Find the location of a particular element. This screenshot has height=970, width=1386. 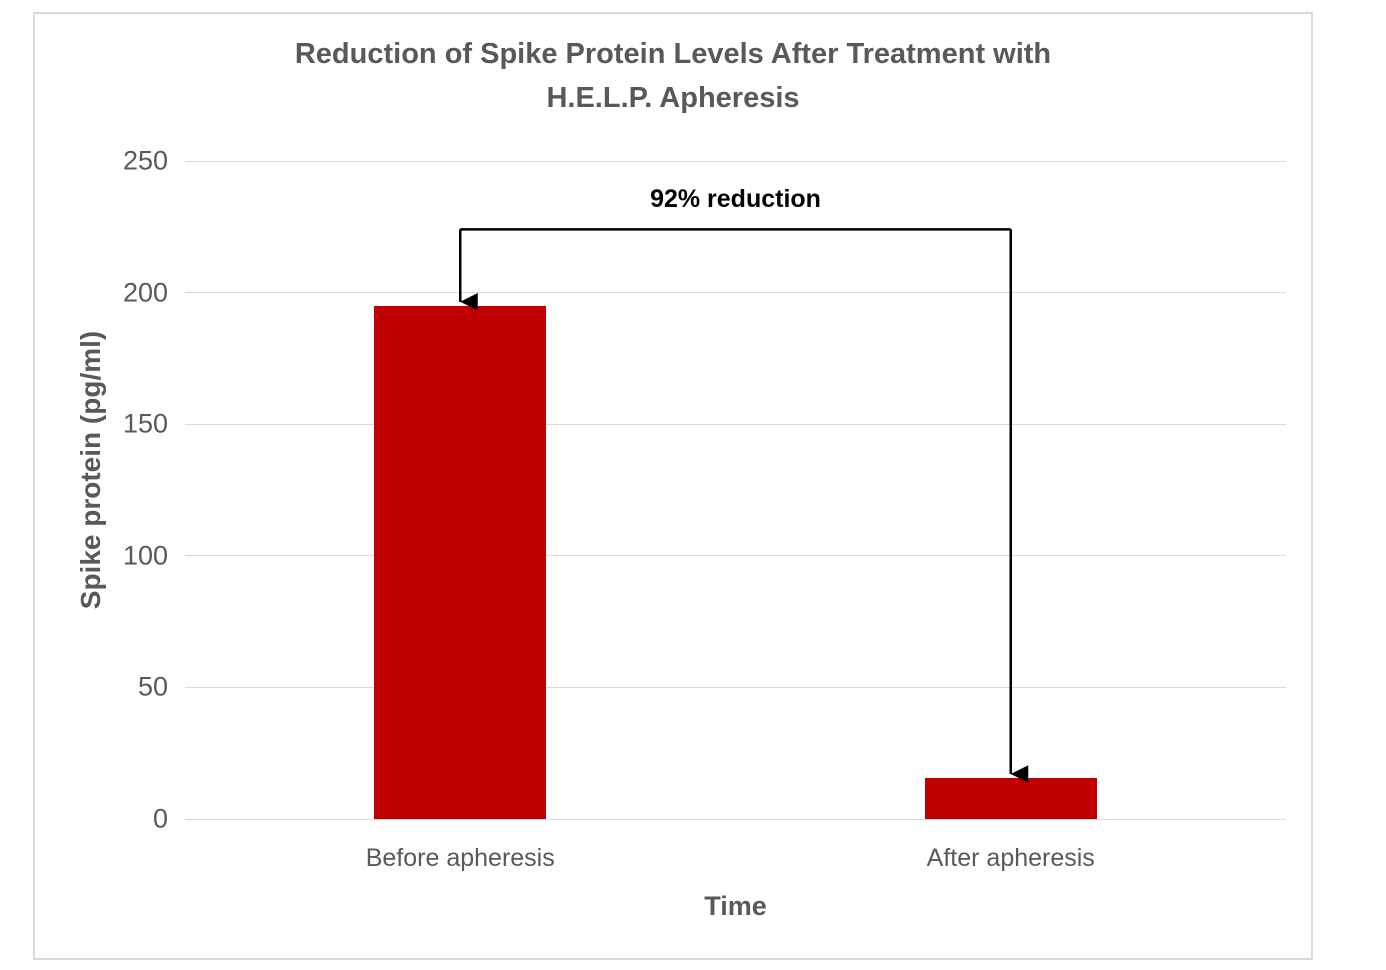

chart-title-line2: H.E.L.P. Apheresis is located at coordinates (673, 97).